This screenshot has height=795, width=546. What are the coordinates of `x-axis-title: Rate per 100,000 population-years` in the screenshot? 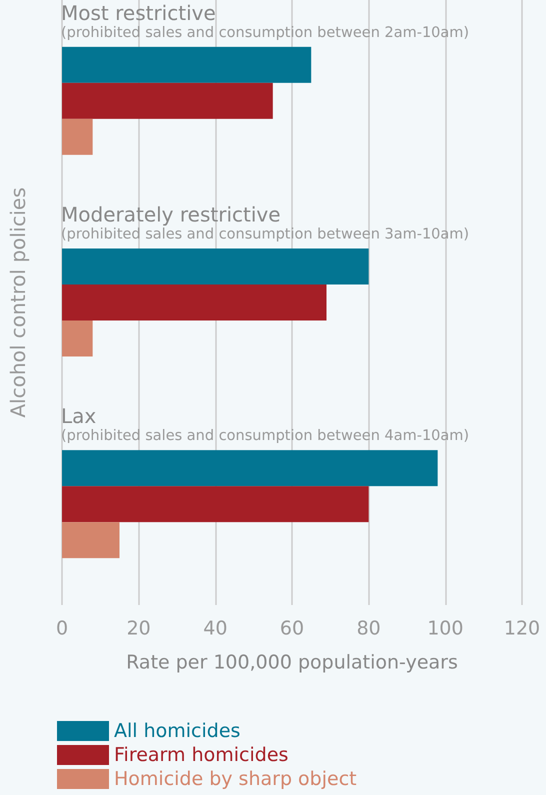 It's located at (292, 663).